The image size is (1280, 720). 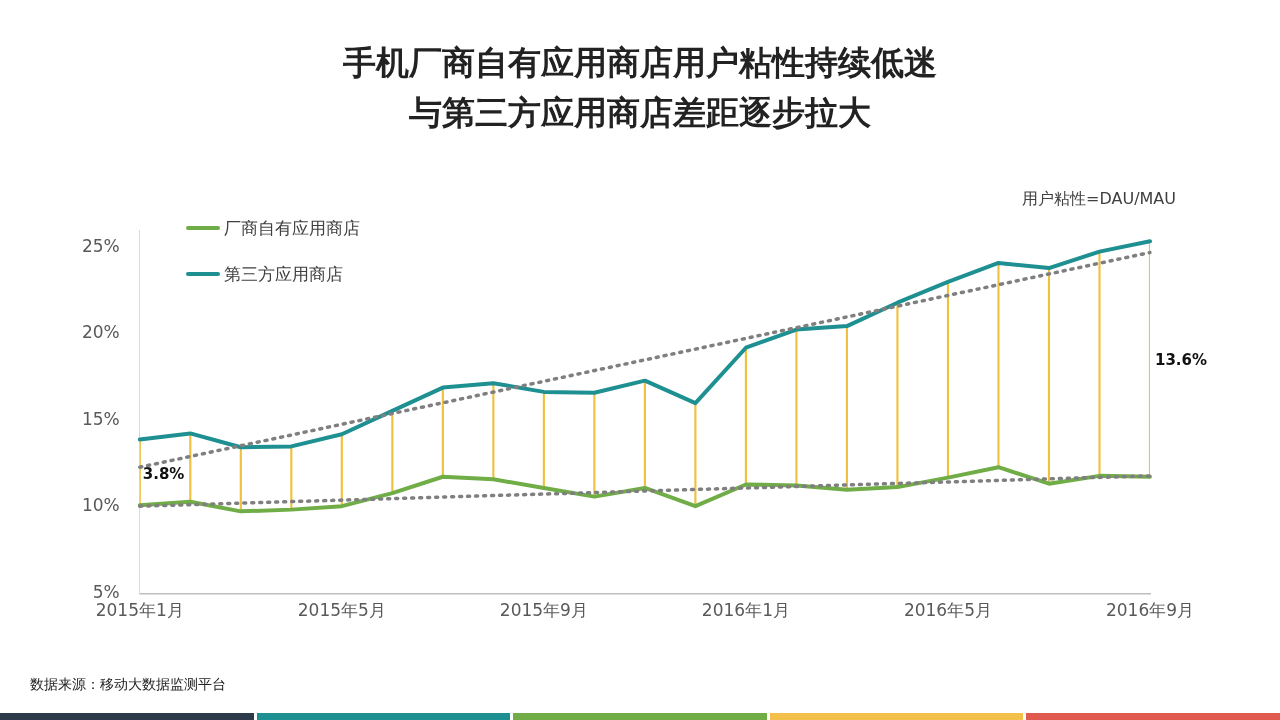 I want to click on y-tick-label: 20%, so click(x=100, y=332).